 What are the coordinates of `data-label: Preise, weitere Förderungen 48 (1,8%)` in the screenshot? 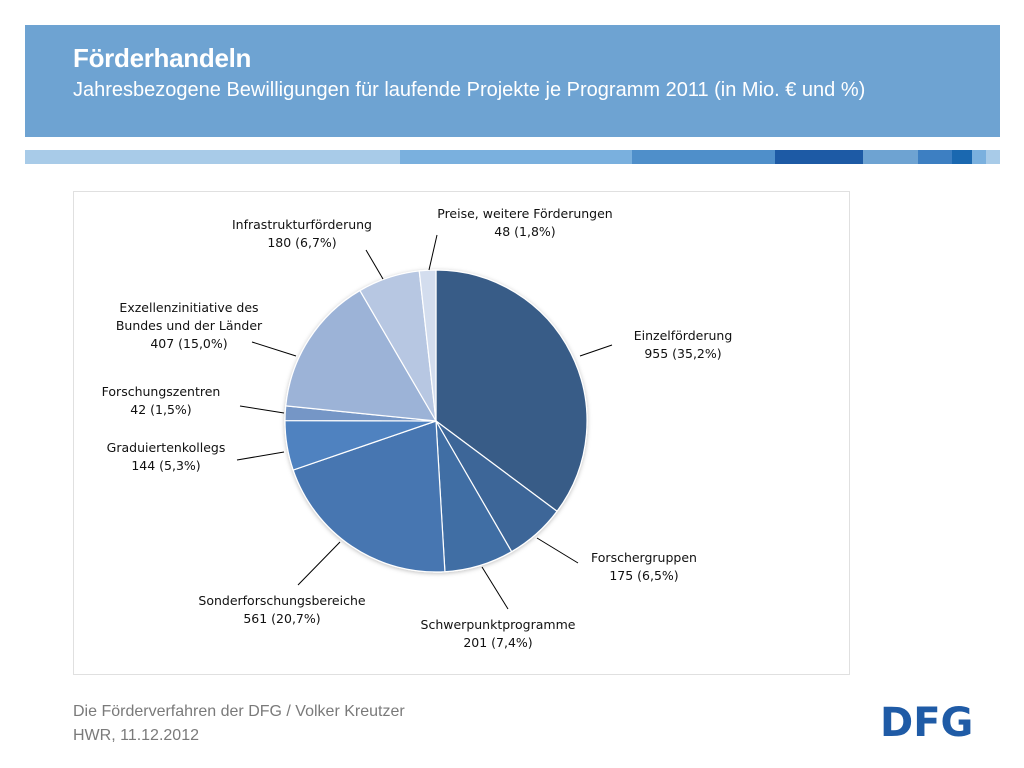 It's located at (524, 222).